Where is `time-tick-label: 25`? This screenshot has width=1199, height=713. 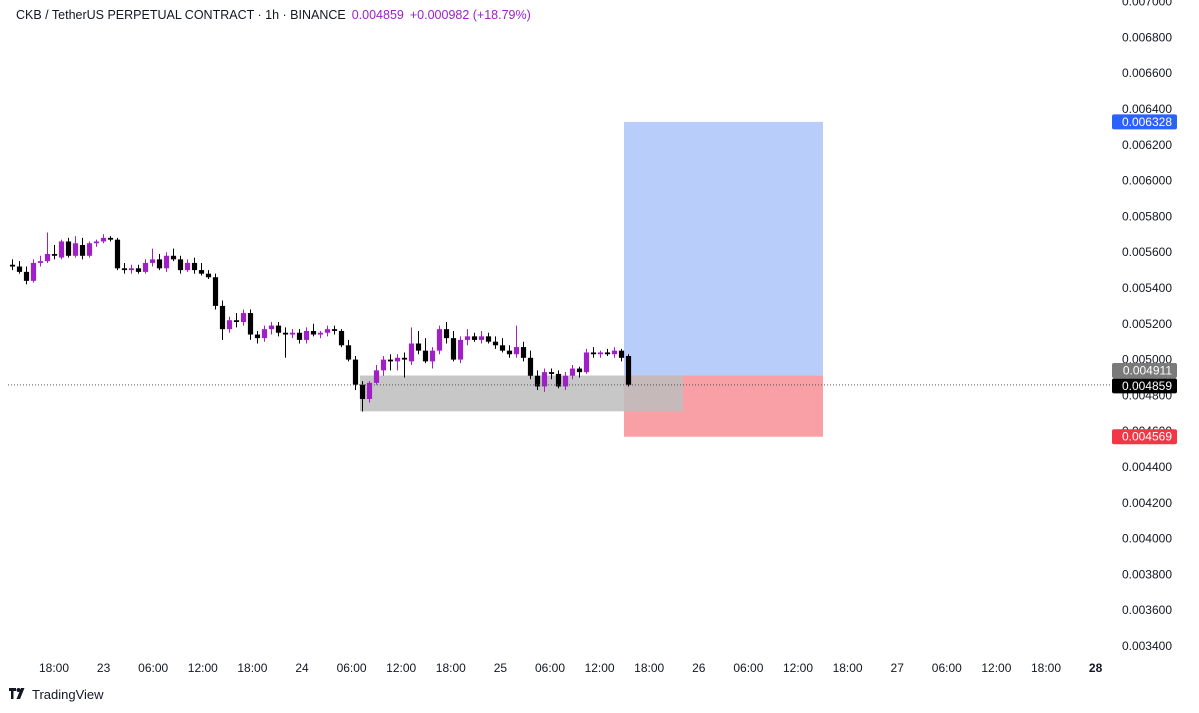 time-tick-label: 25 is located at coordinates (501, 668).